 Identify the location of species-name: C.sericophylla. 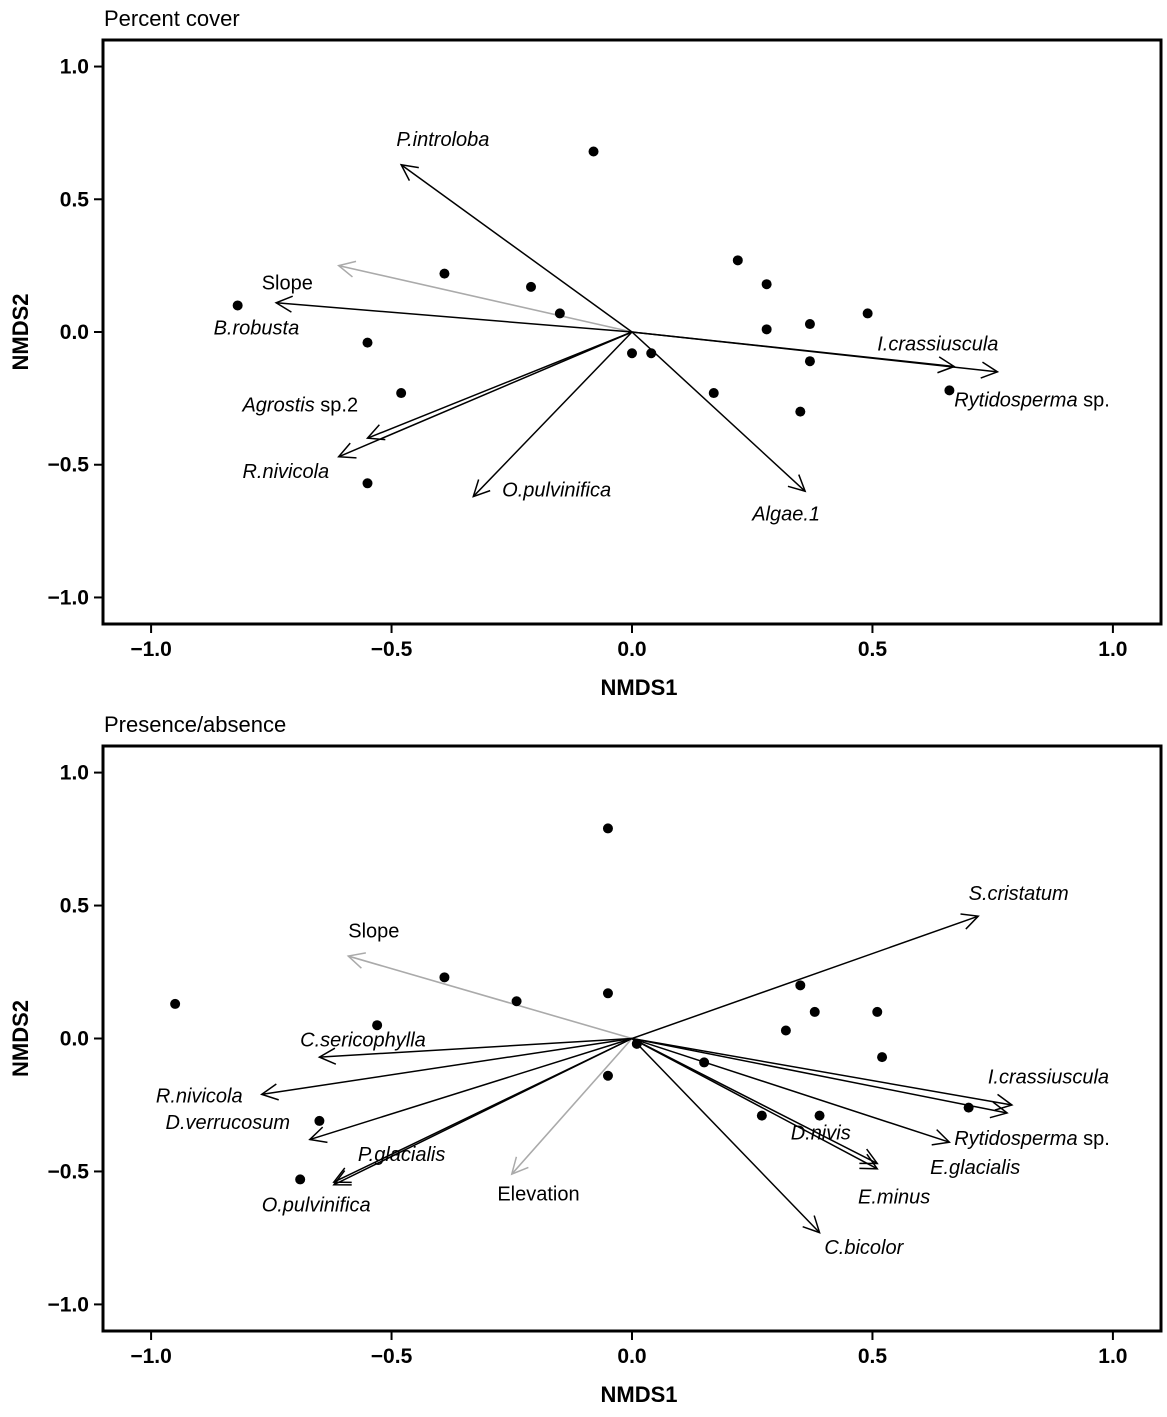
(363, 1040).